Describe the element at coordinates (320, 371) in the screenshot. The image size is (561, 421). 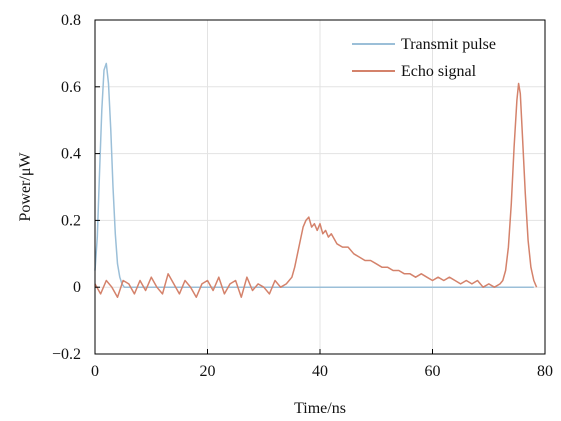
I see `x-tick-label: 40` at that location.